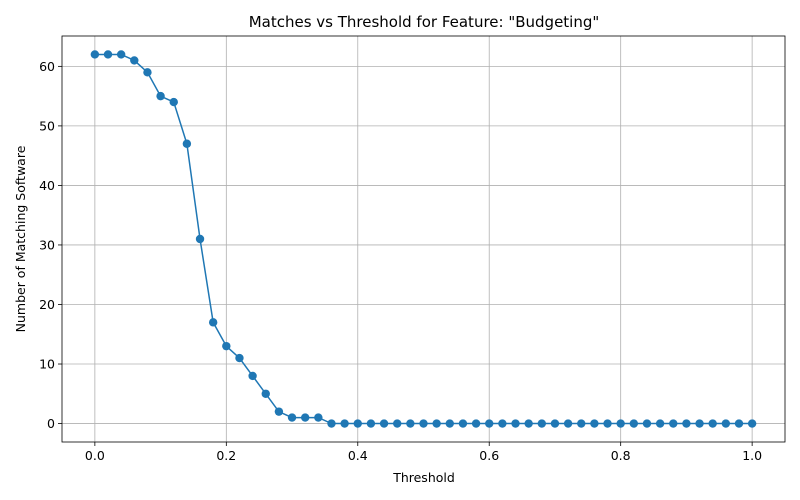 The image size is (800, 500). I want to click on y-tick-label: 50, so click(47, 125).